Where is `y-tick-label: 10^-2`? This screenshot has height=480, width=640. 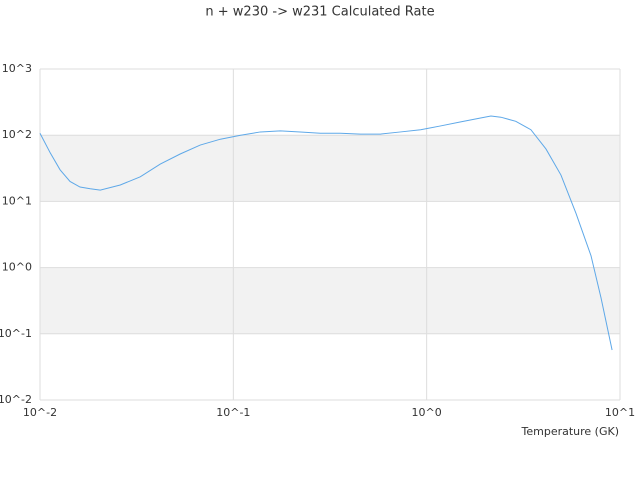 y-tick-label: 10^-2 is located at coordinates (16, 399).